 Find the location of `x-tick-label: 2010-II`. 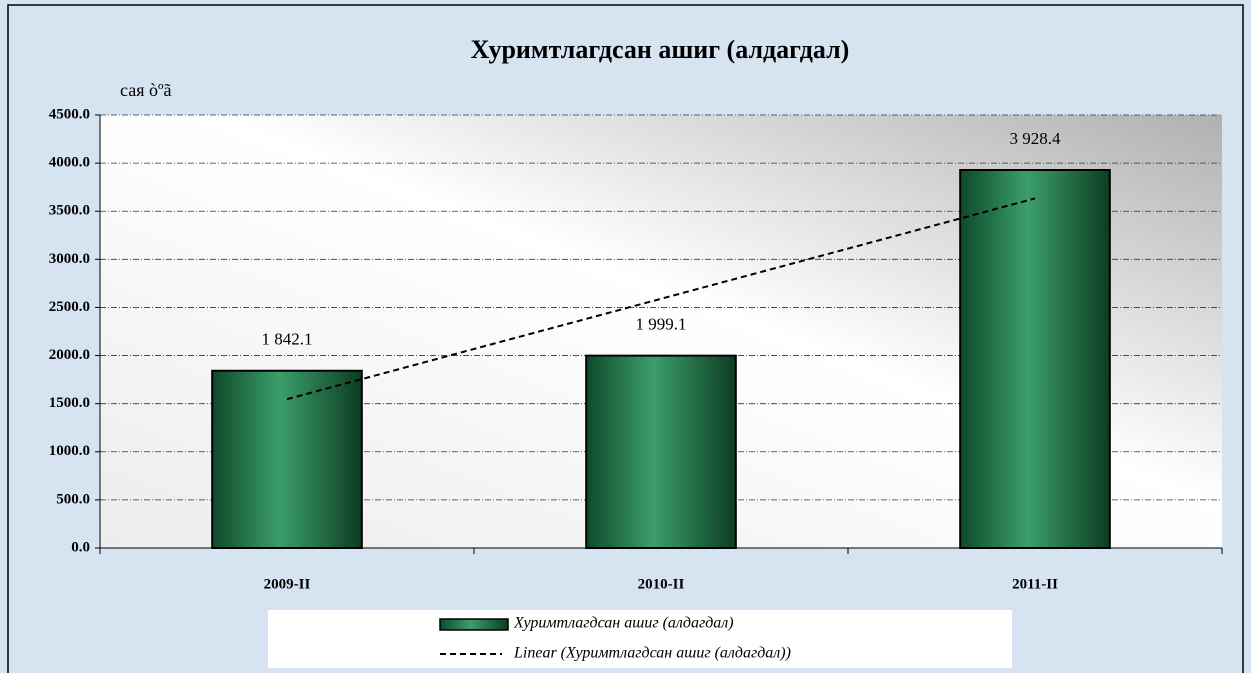

x-tick-label: 2010-II is located at coordinates (661, 584).